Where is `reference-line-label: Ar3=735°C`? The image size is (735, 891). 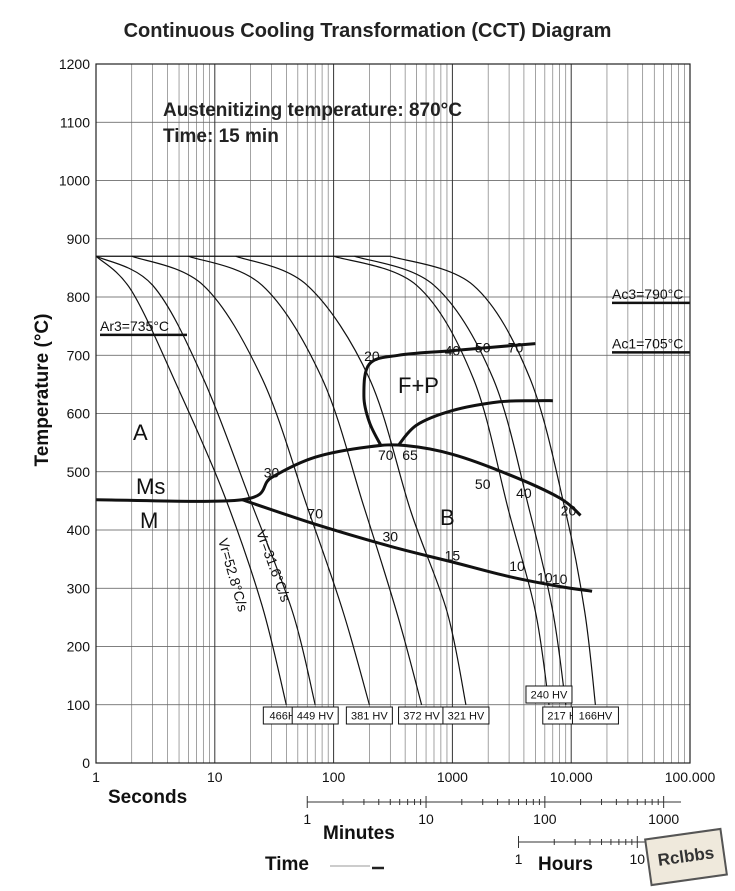 reference-line-label: Ar3=735°C is located at coordinates (134, 326).